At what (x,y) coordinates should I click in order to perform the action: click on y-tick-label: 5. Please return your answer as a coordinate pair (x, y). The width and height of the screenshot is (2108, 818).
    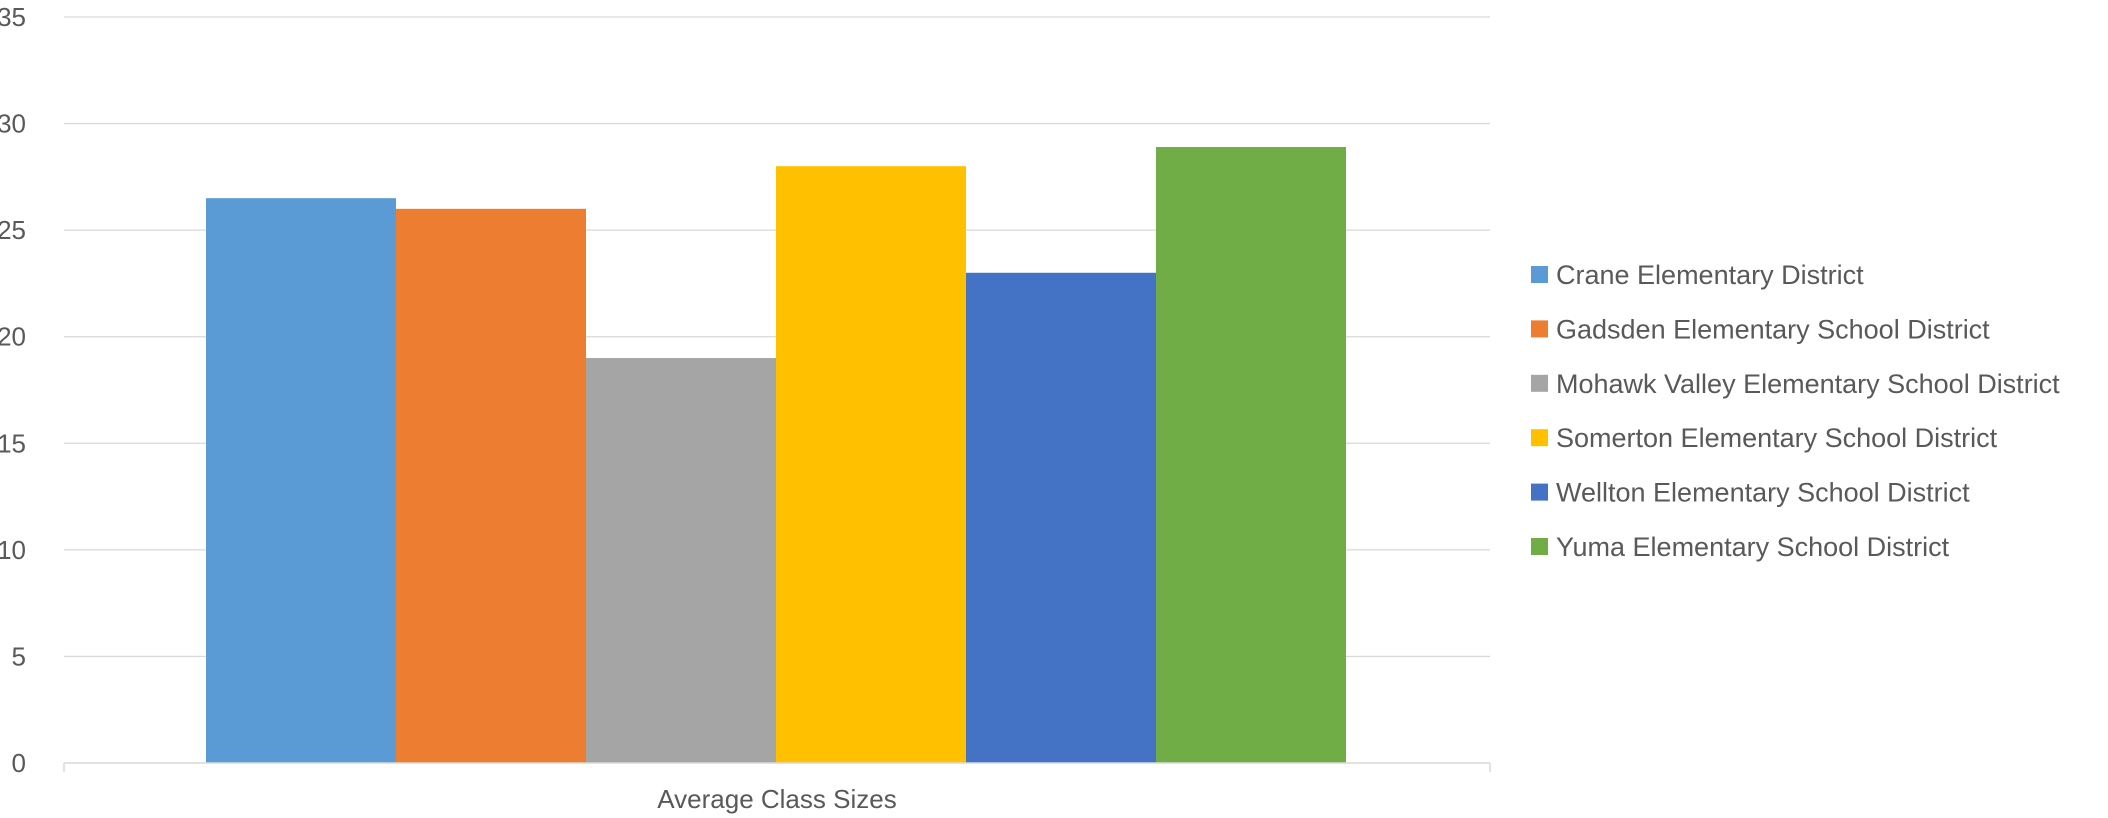
    Looking at the image, I should click on (19, 656).